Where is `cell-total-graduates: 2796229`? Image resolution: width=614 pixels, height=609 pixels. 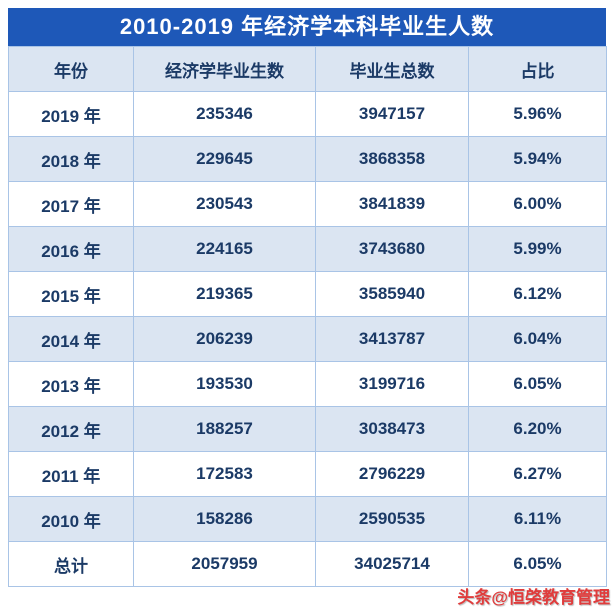 cell-total-graduates: 2796229 is located at coordinates (392, 474).